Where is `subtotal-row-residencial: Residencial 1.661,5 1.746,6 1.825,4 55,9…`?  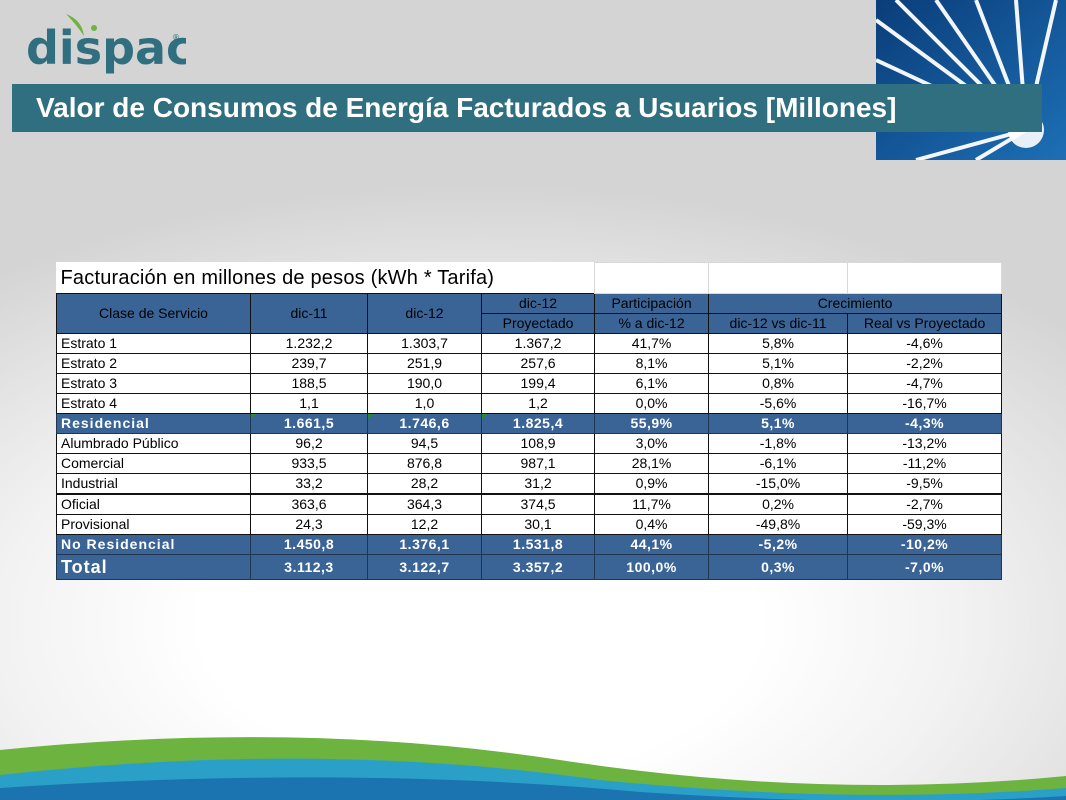 subtotal-row-residencial: Residencial 1.661,5 1.746,6 1.825,4 55,9… is located at coordinates (529, 423).